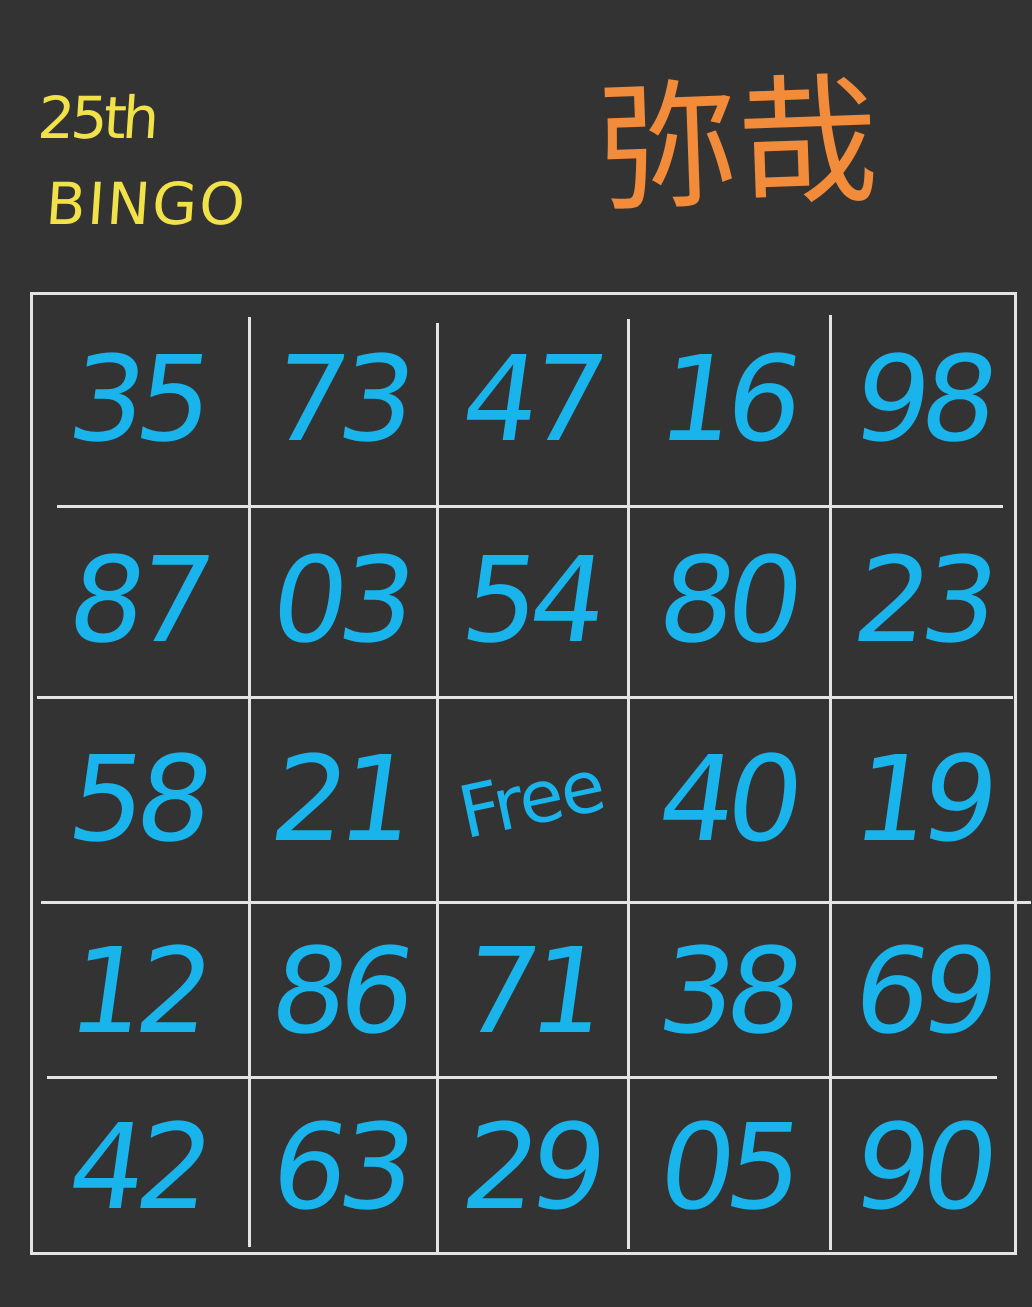  What do you see at coordinates (137, 799) in the screenshot?
I see `bingo-cell: 58` at bounding box center [137, 799].